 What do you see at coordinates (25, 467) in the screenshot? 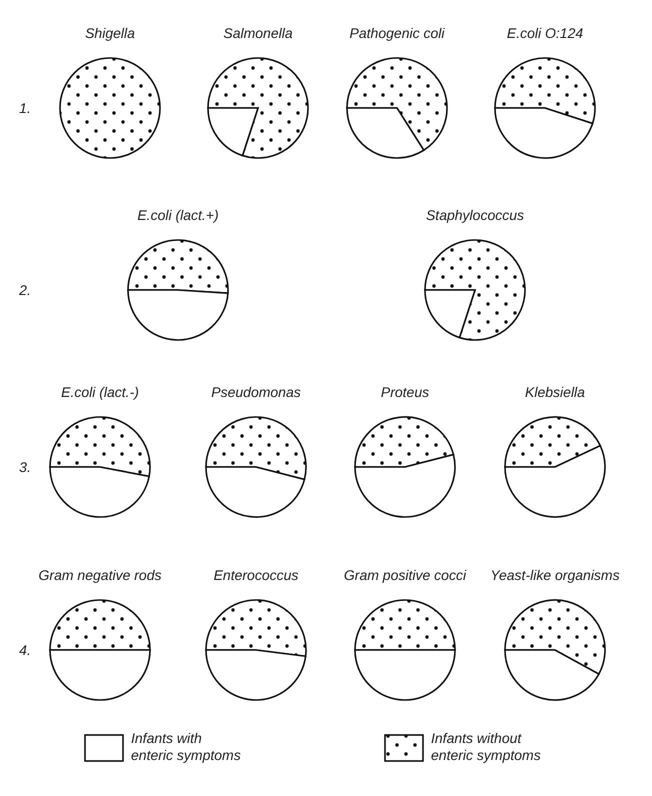
I see `text: 3.` at bounding box center [25, 467].